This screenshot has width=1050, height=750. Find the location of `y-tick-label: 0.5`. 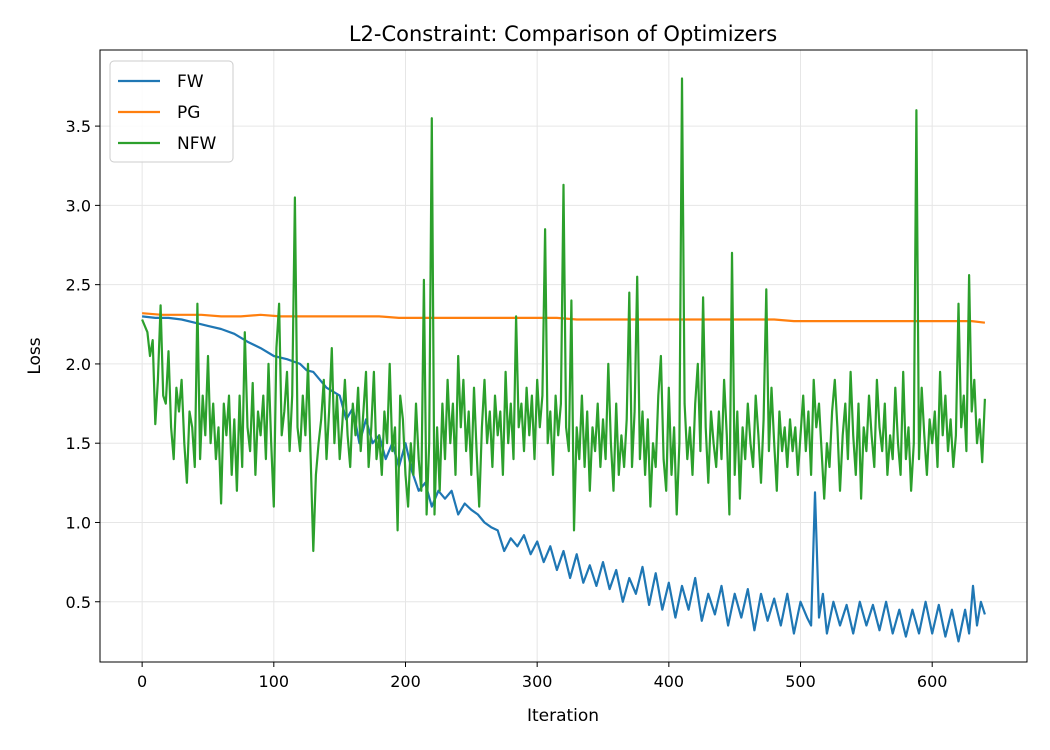

y-tick-label: 0.5 is located at coordinates (78, 602).